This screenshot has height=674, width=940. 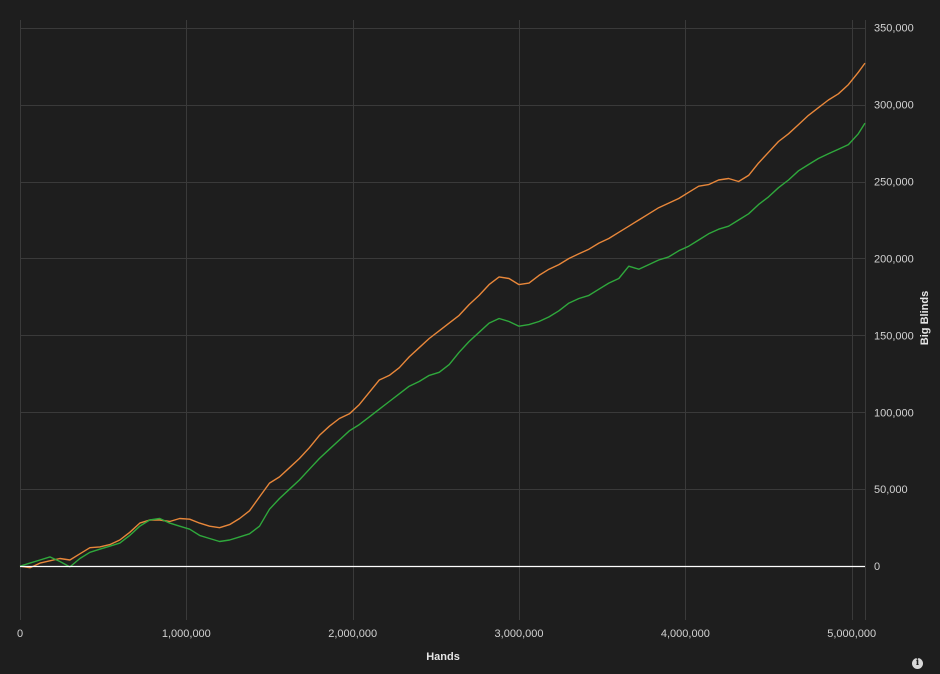 What do you see at coordinates (925, 318) in the screenshot?
I see `y-axis-title: Big Blinds` at bounding box center [925, 318].